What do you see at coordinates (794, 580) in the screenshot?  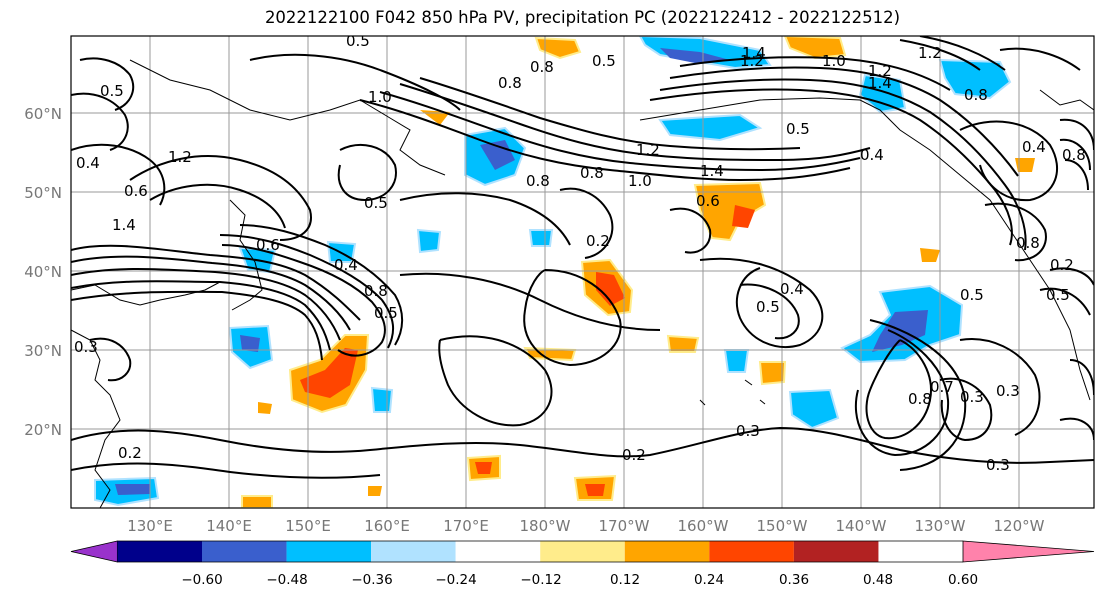 I see `colorbar-tick-label: 0.36` at bounding box center [794, 580].